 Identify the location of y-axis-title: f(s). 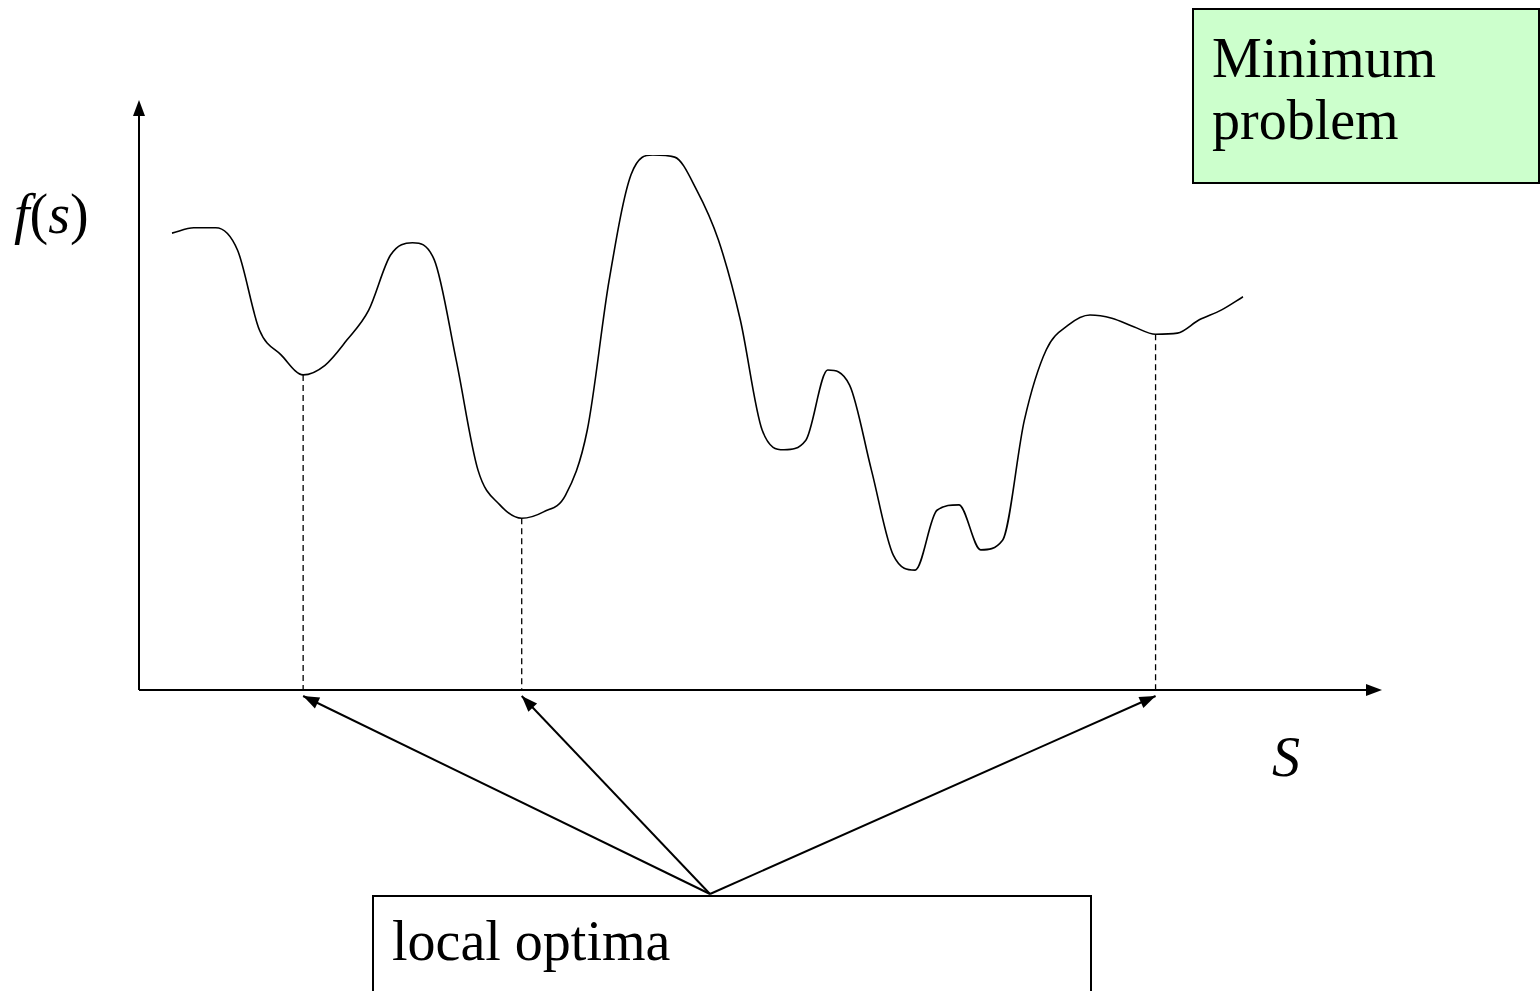
(51, 214).